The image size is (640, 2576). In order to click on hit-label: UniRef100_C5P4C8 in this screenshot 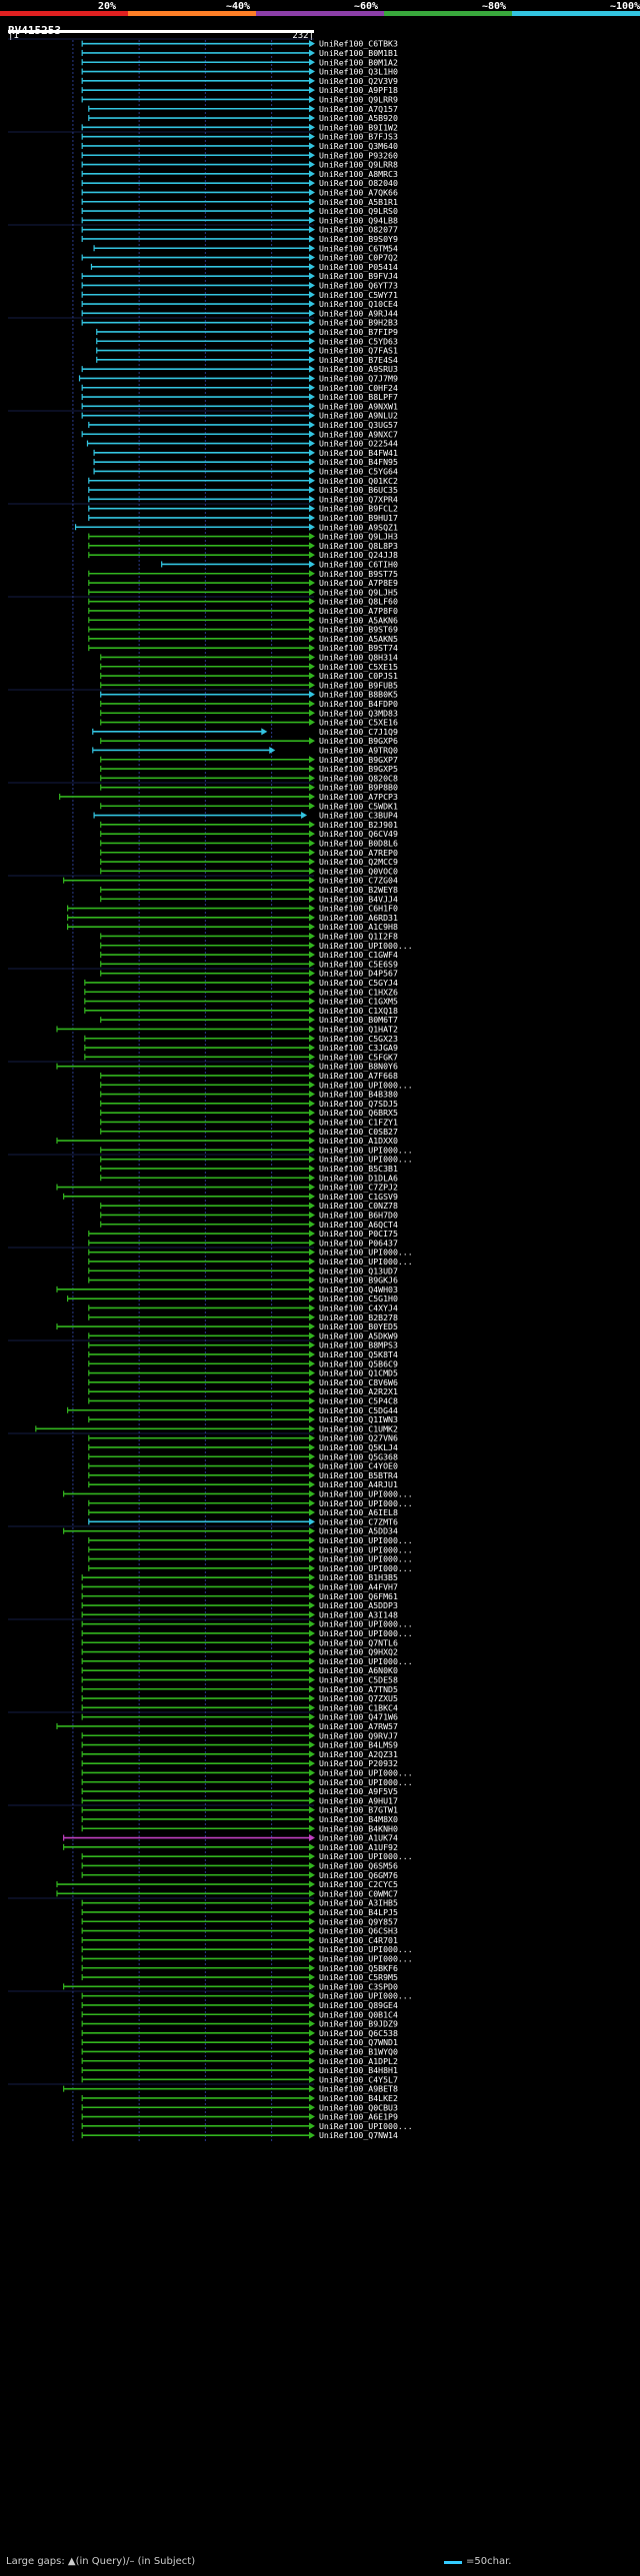, I will do `click(358, 1400)`.